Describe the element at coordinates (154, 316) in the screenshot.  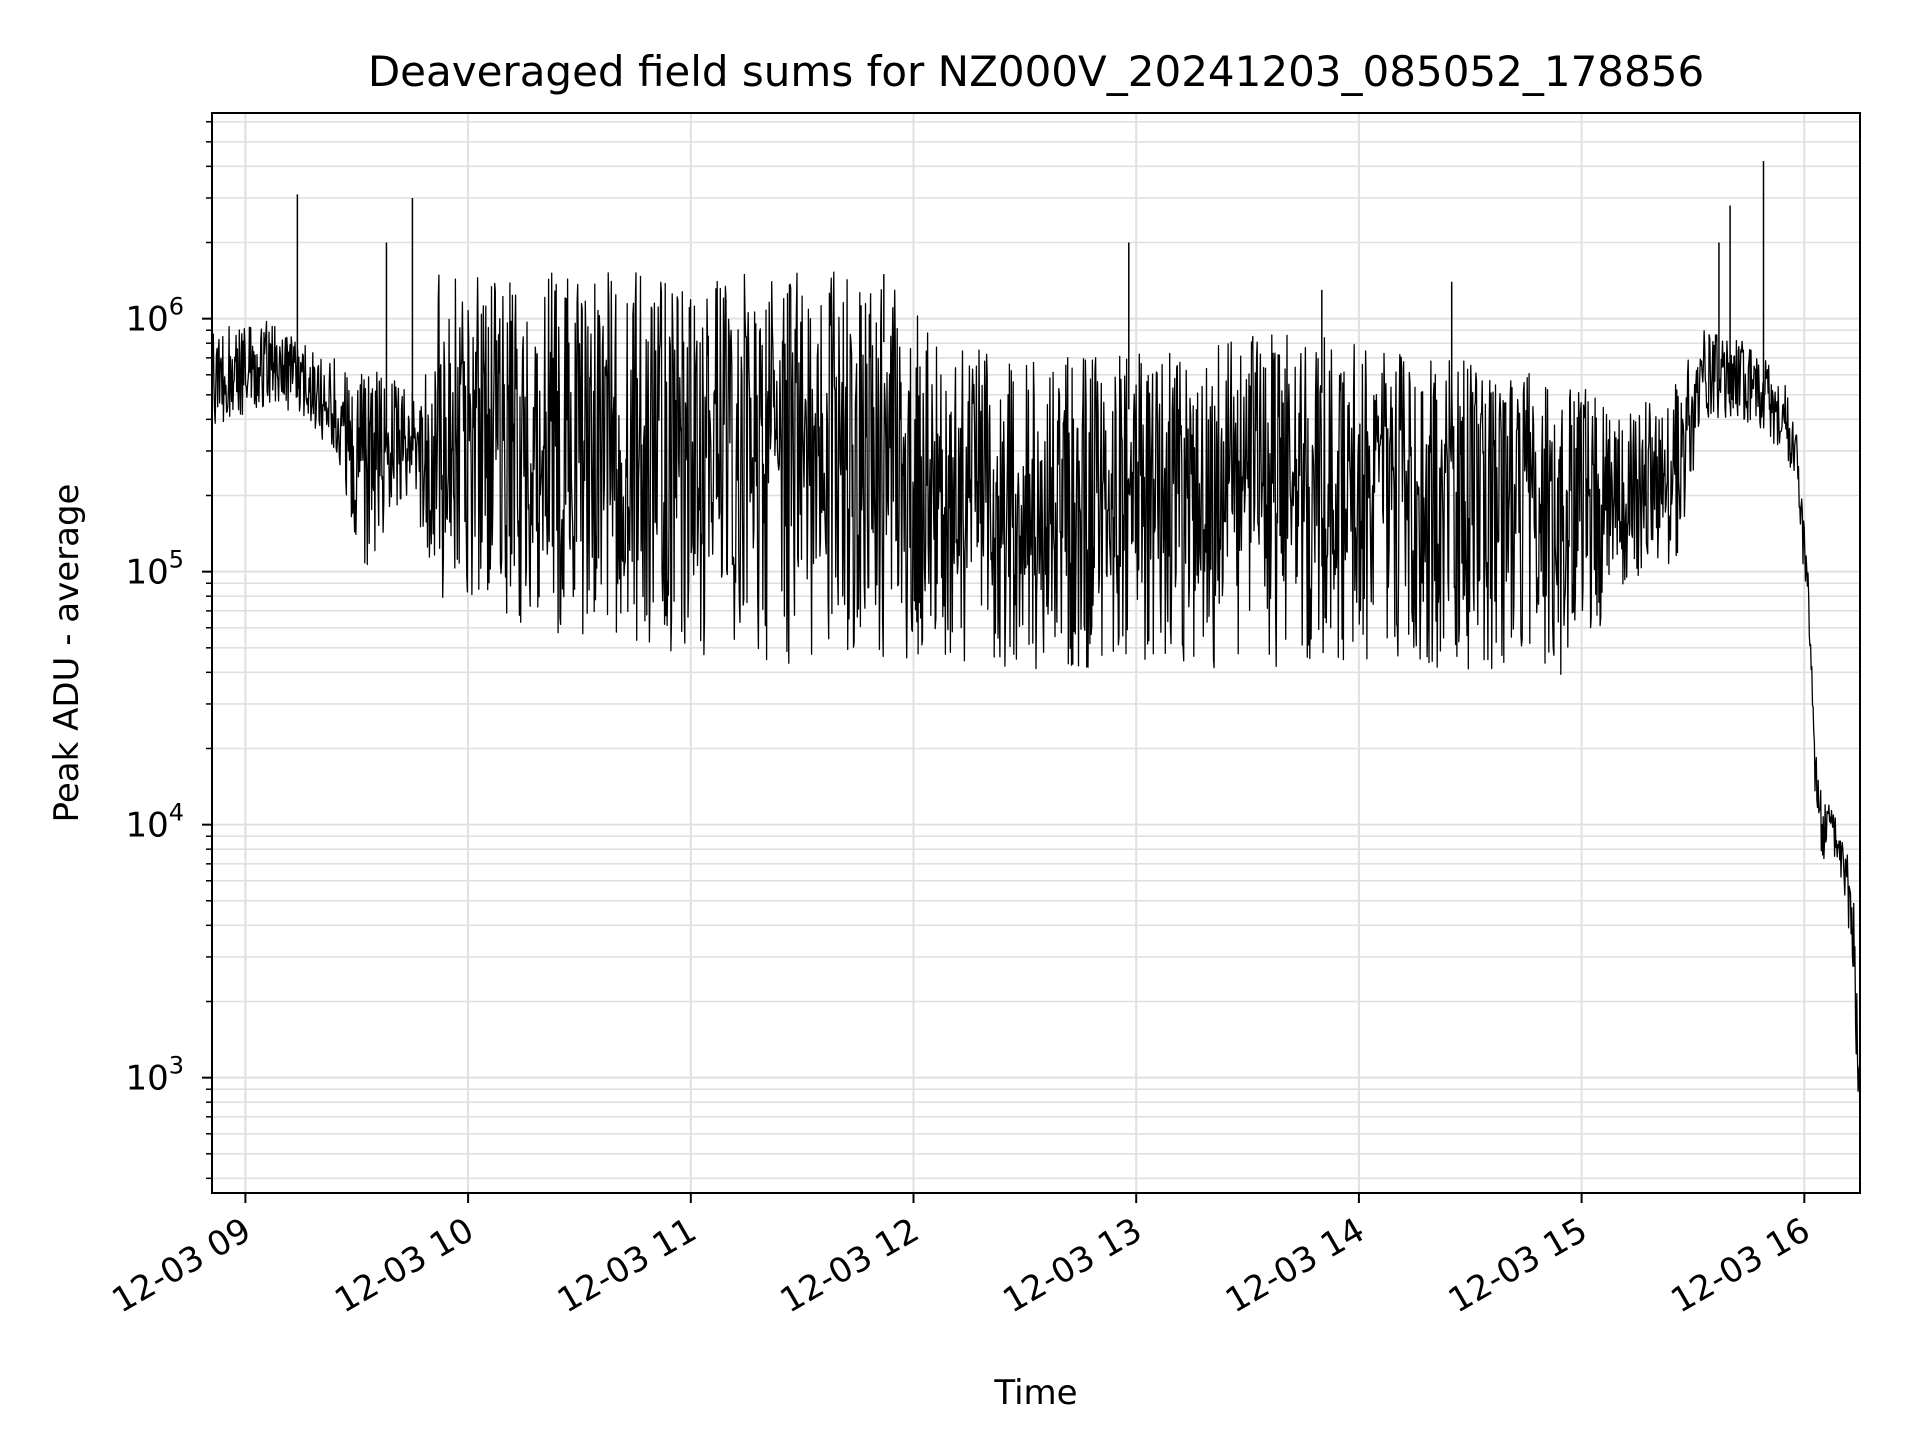
I see `y-tick-label: 10⁶` at that location.